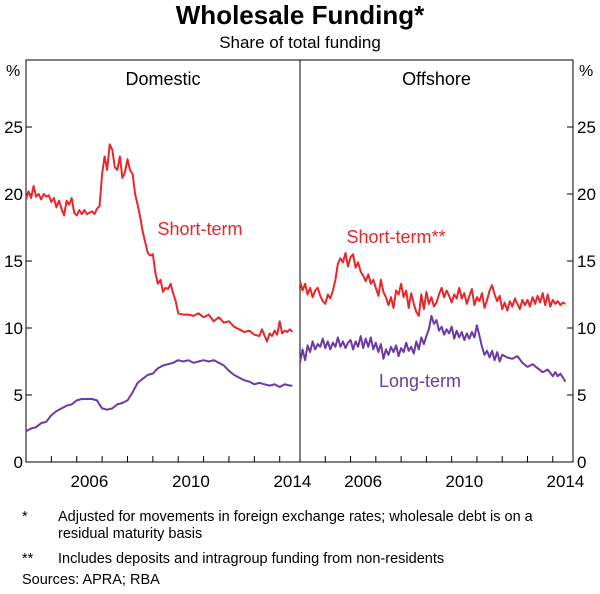 This screenshot has width=600, height=594. Describe the element at coordinates (432, 284) in the screenshot. I see `series-line-short-term` at that location.